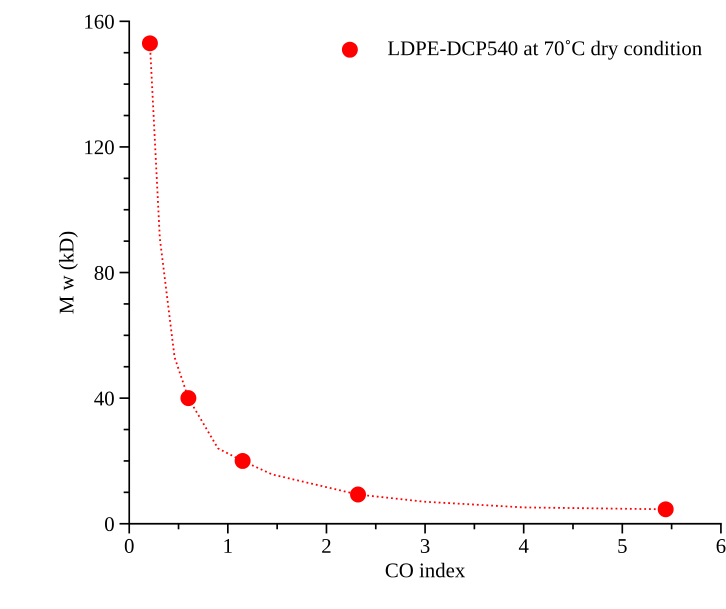  Describe the element at coordinates (721, 545) in the screenshot. I see `x-tick-label: 6` at that location.